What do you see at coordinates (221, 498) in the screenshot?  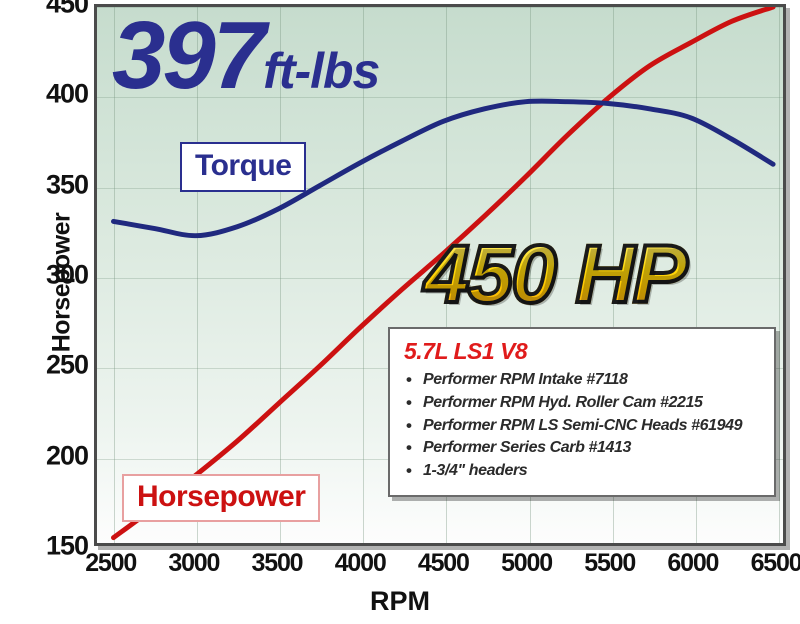 I see `series-label-horsepower: Horsepower` at bounding box center [221, 498].